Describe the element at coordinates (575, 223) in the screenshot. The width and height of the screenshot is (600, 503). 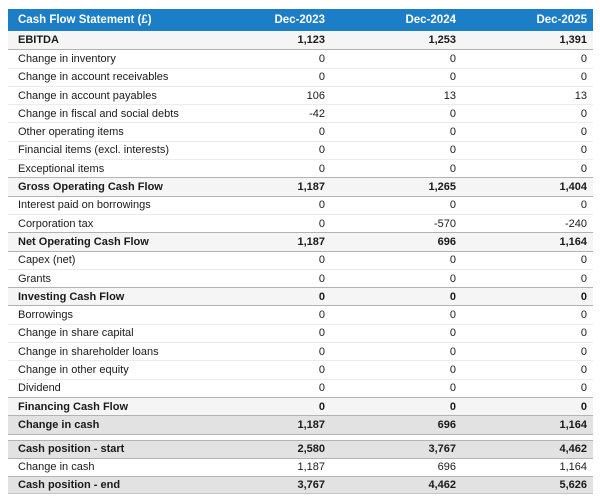
I see `row-value: -240` at that location.